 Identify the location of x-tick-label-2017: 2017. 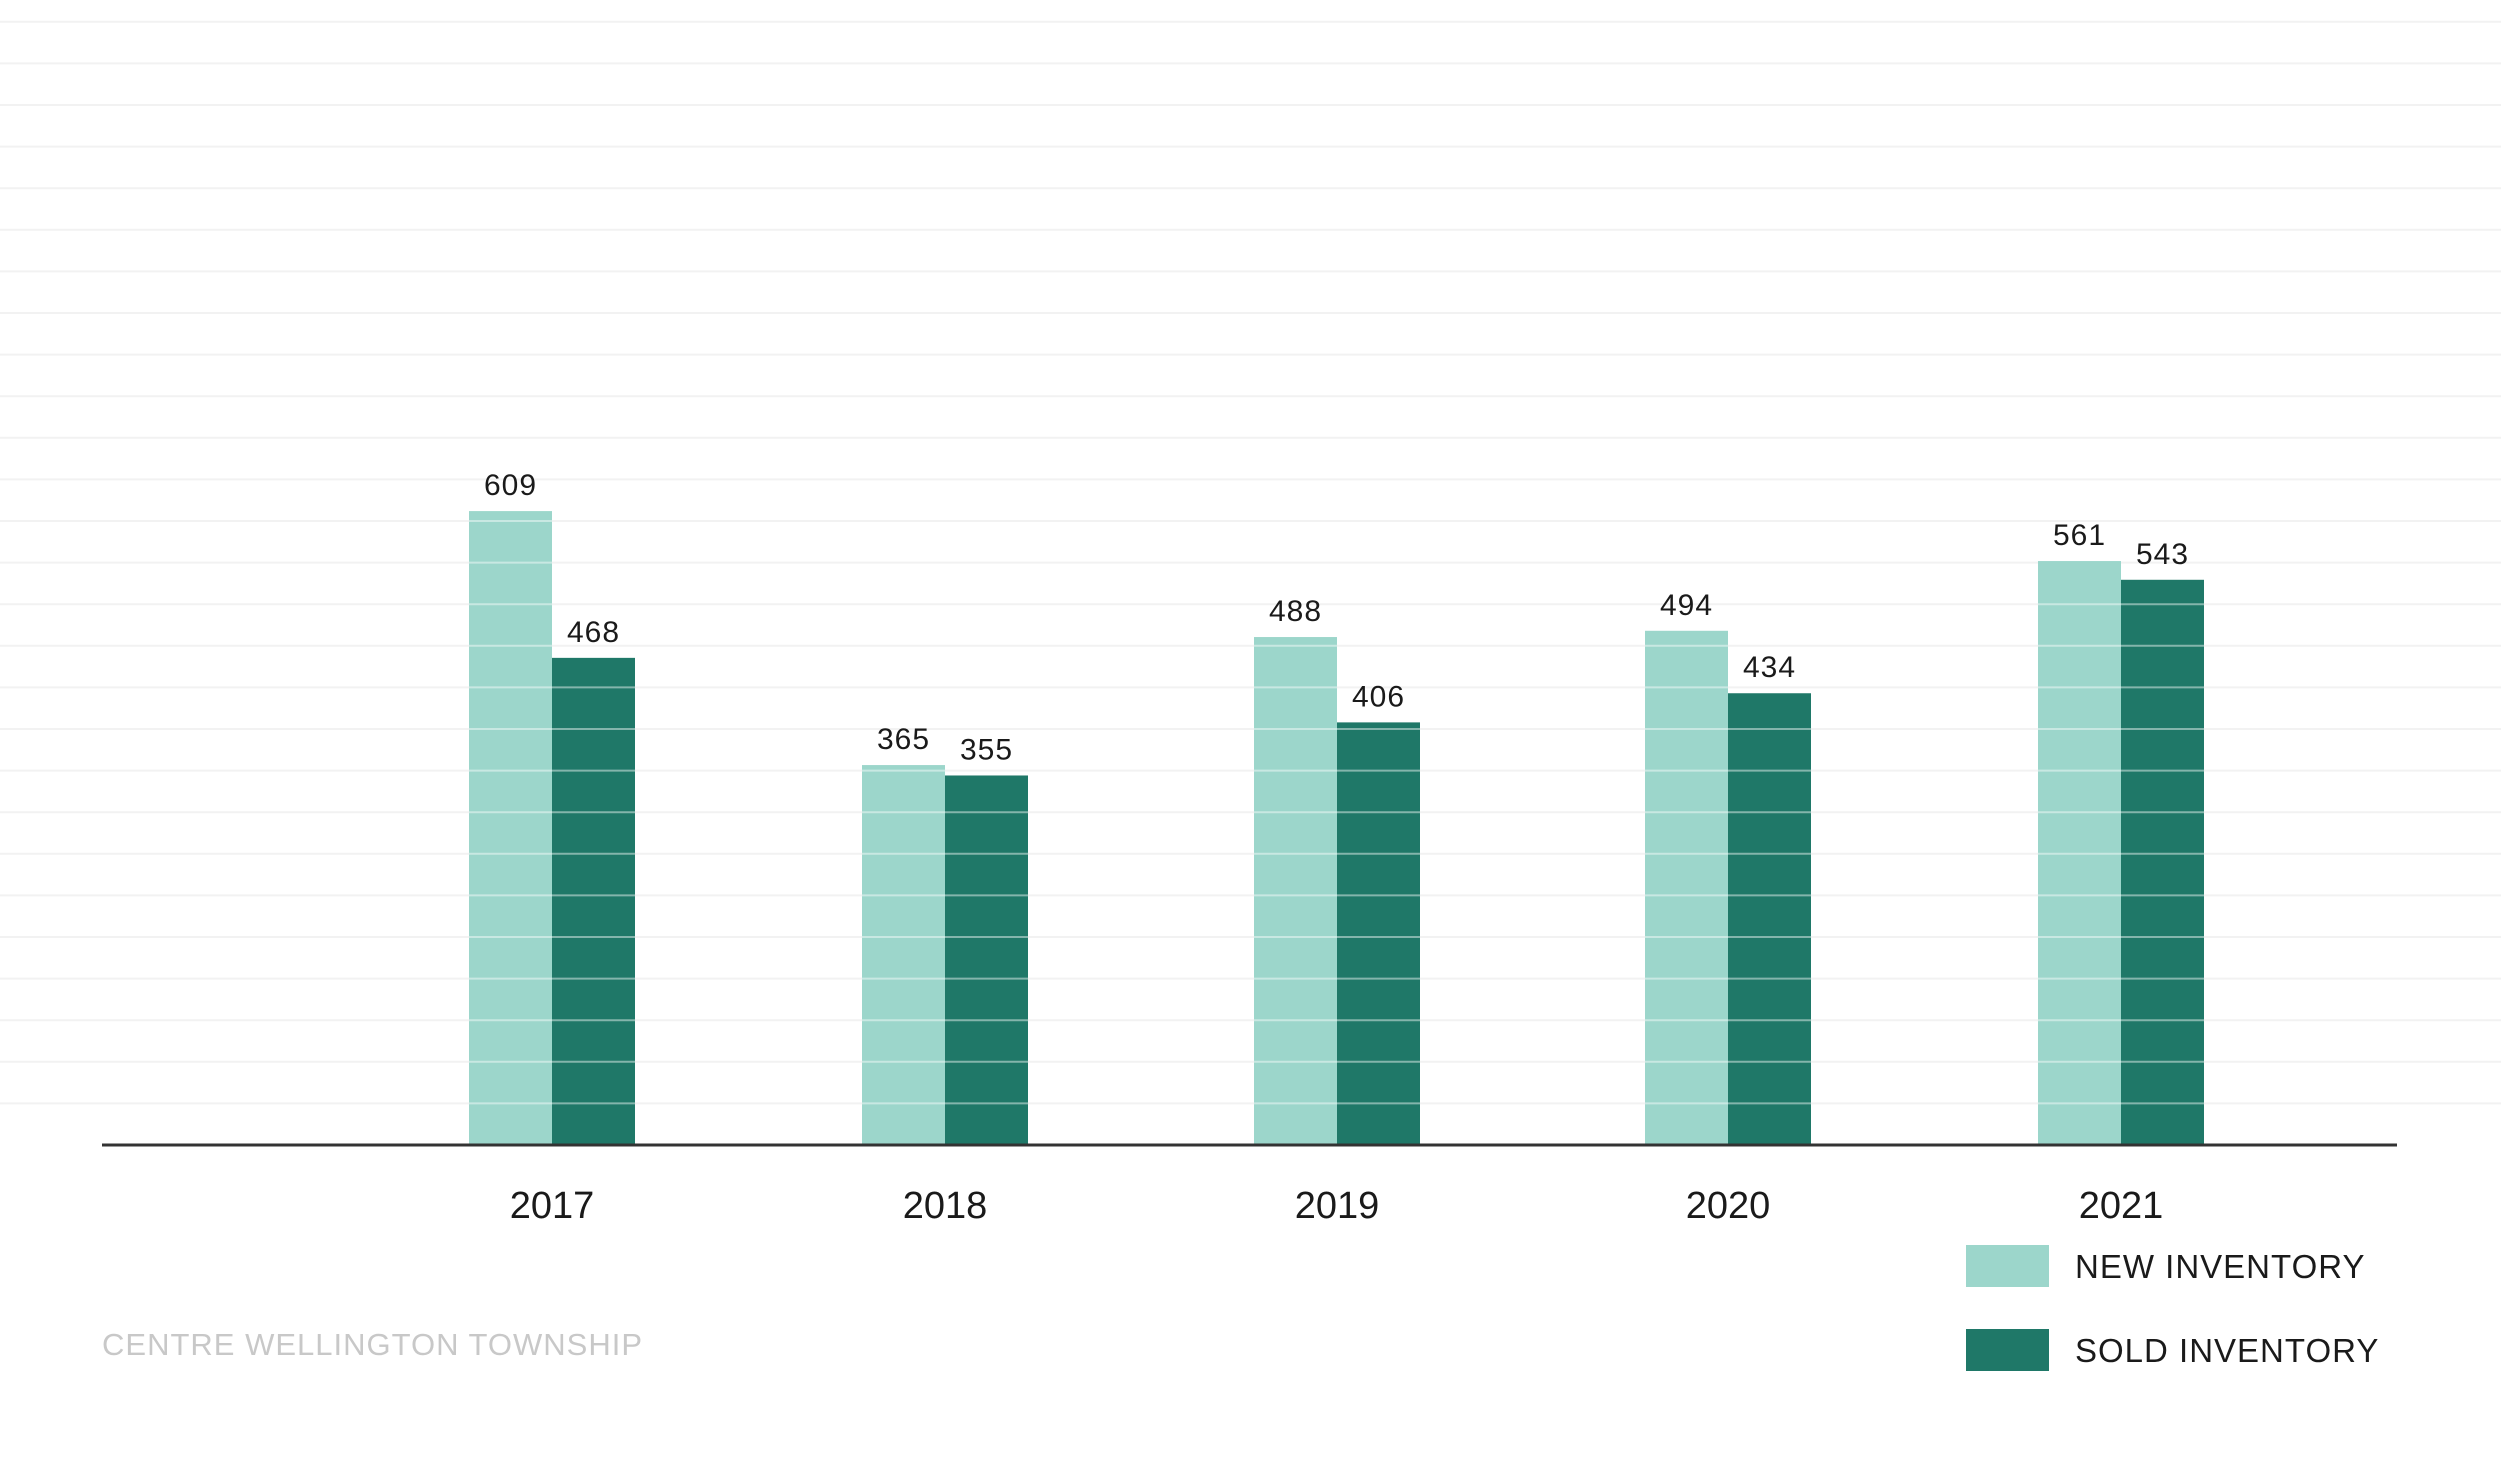
(552, 1206).